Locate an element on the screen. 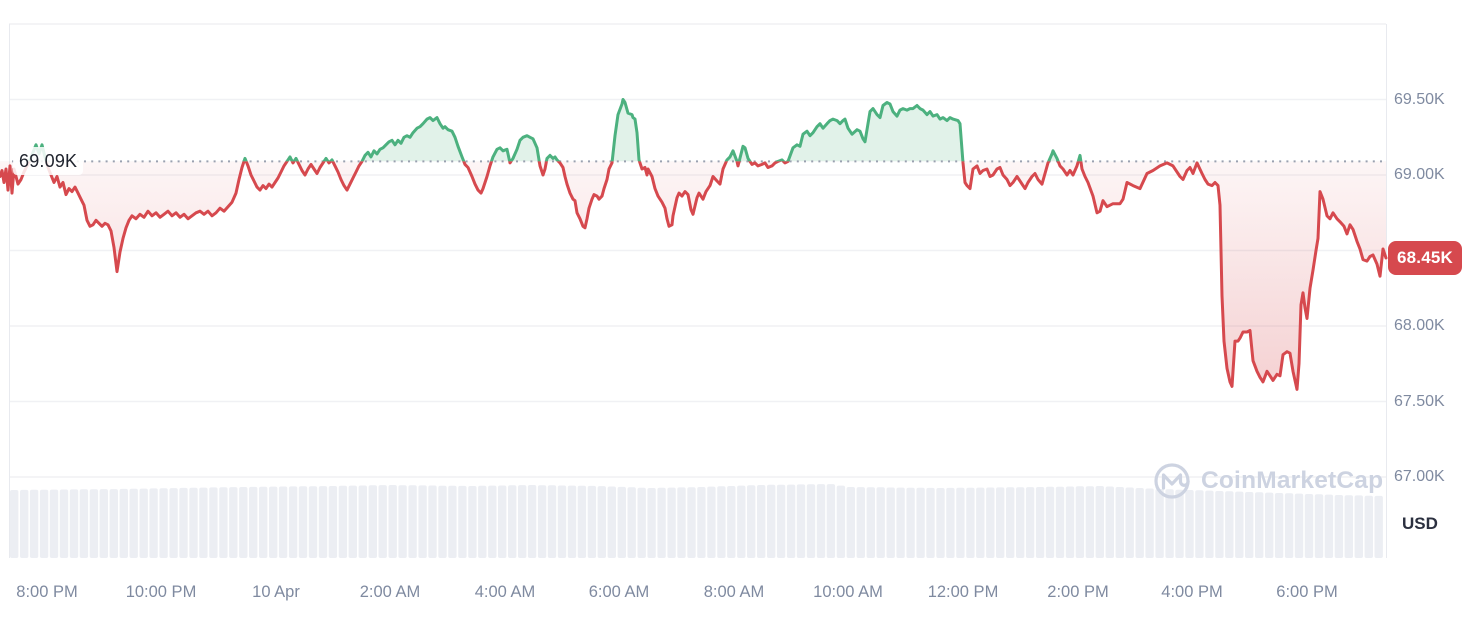 The height and width of the screenshot is (628, 1474). x-tick-label: 2:00 PM is located at coordinates (1078, 592).